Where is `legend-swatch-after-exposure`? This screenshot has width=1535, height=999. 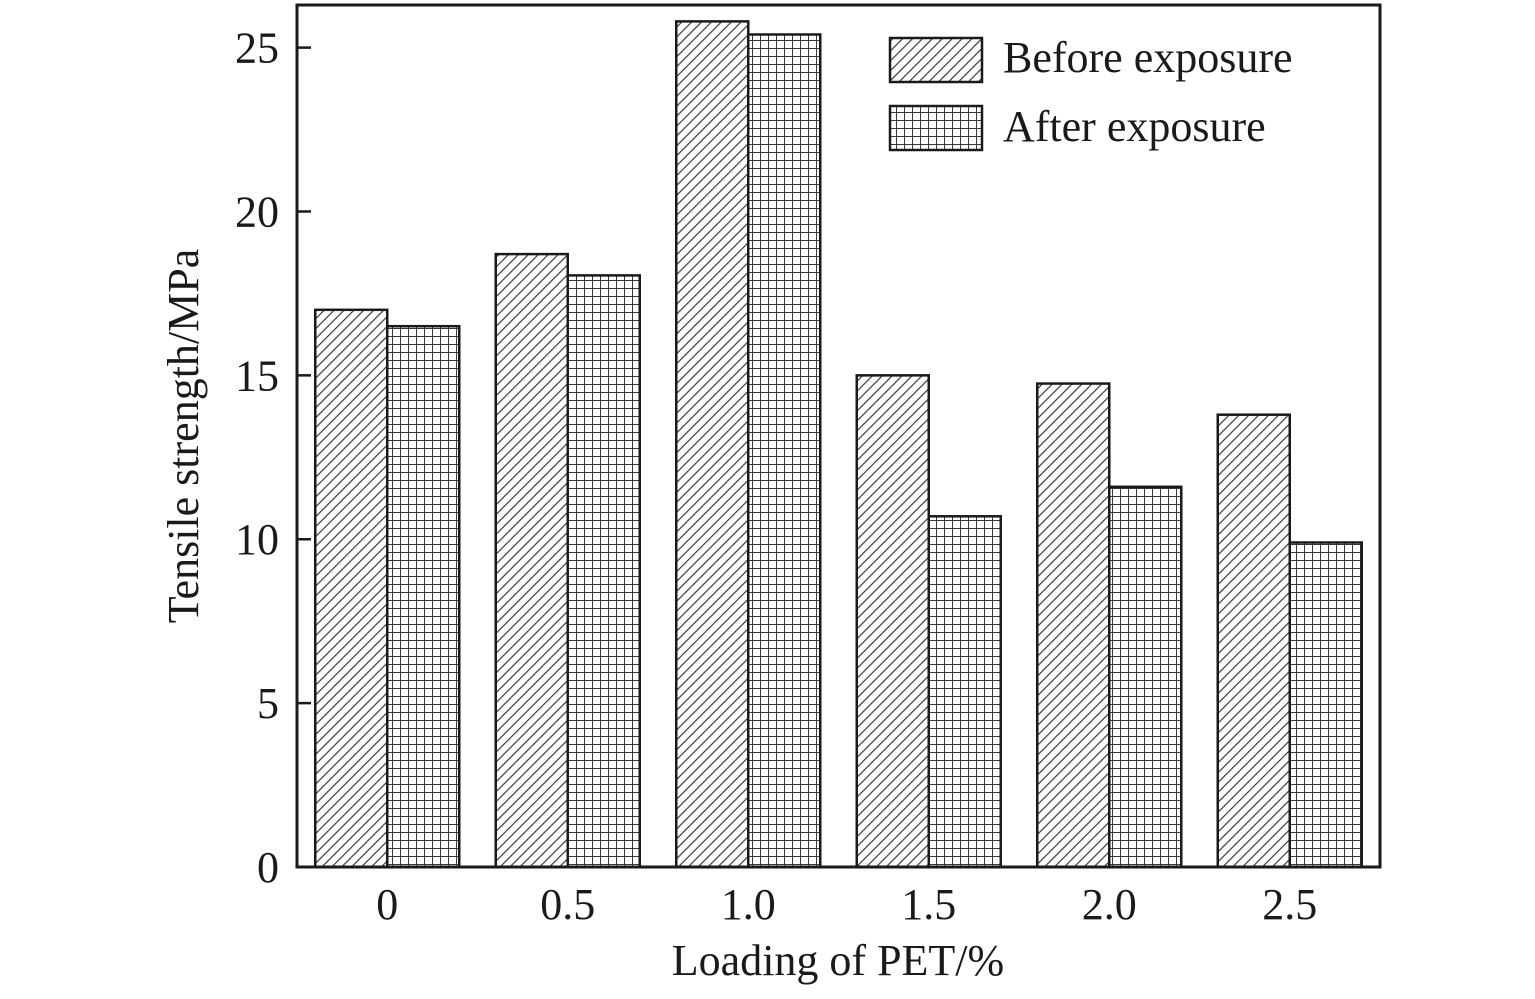 legend-swatch-after-exposure is located at coordinates (936, 128).